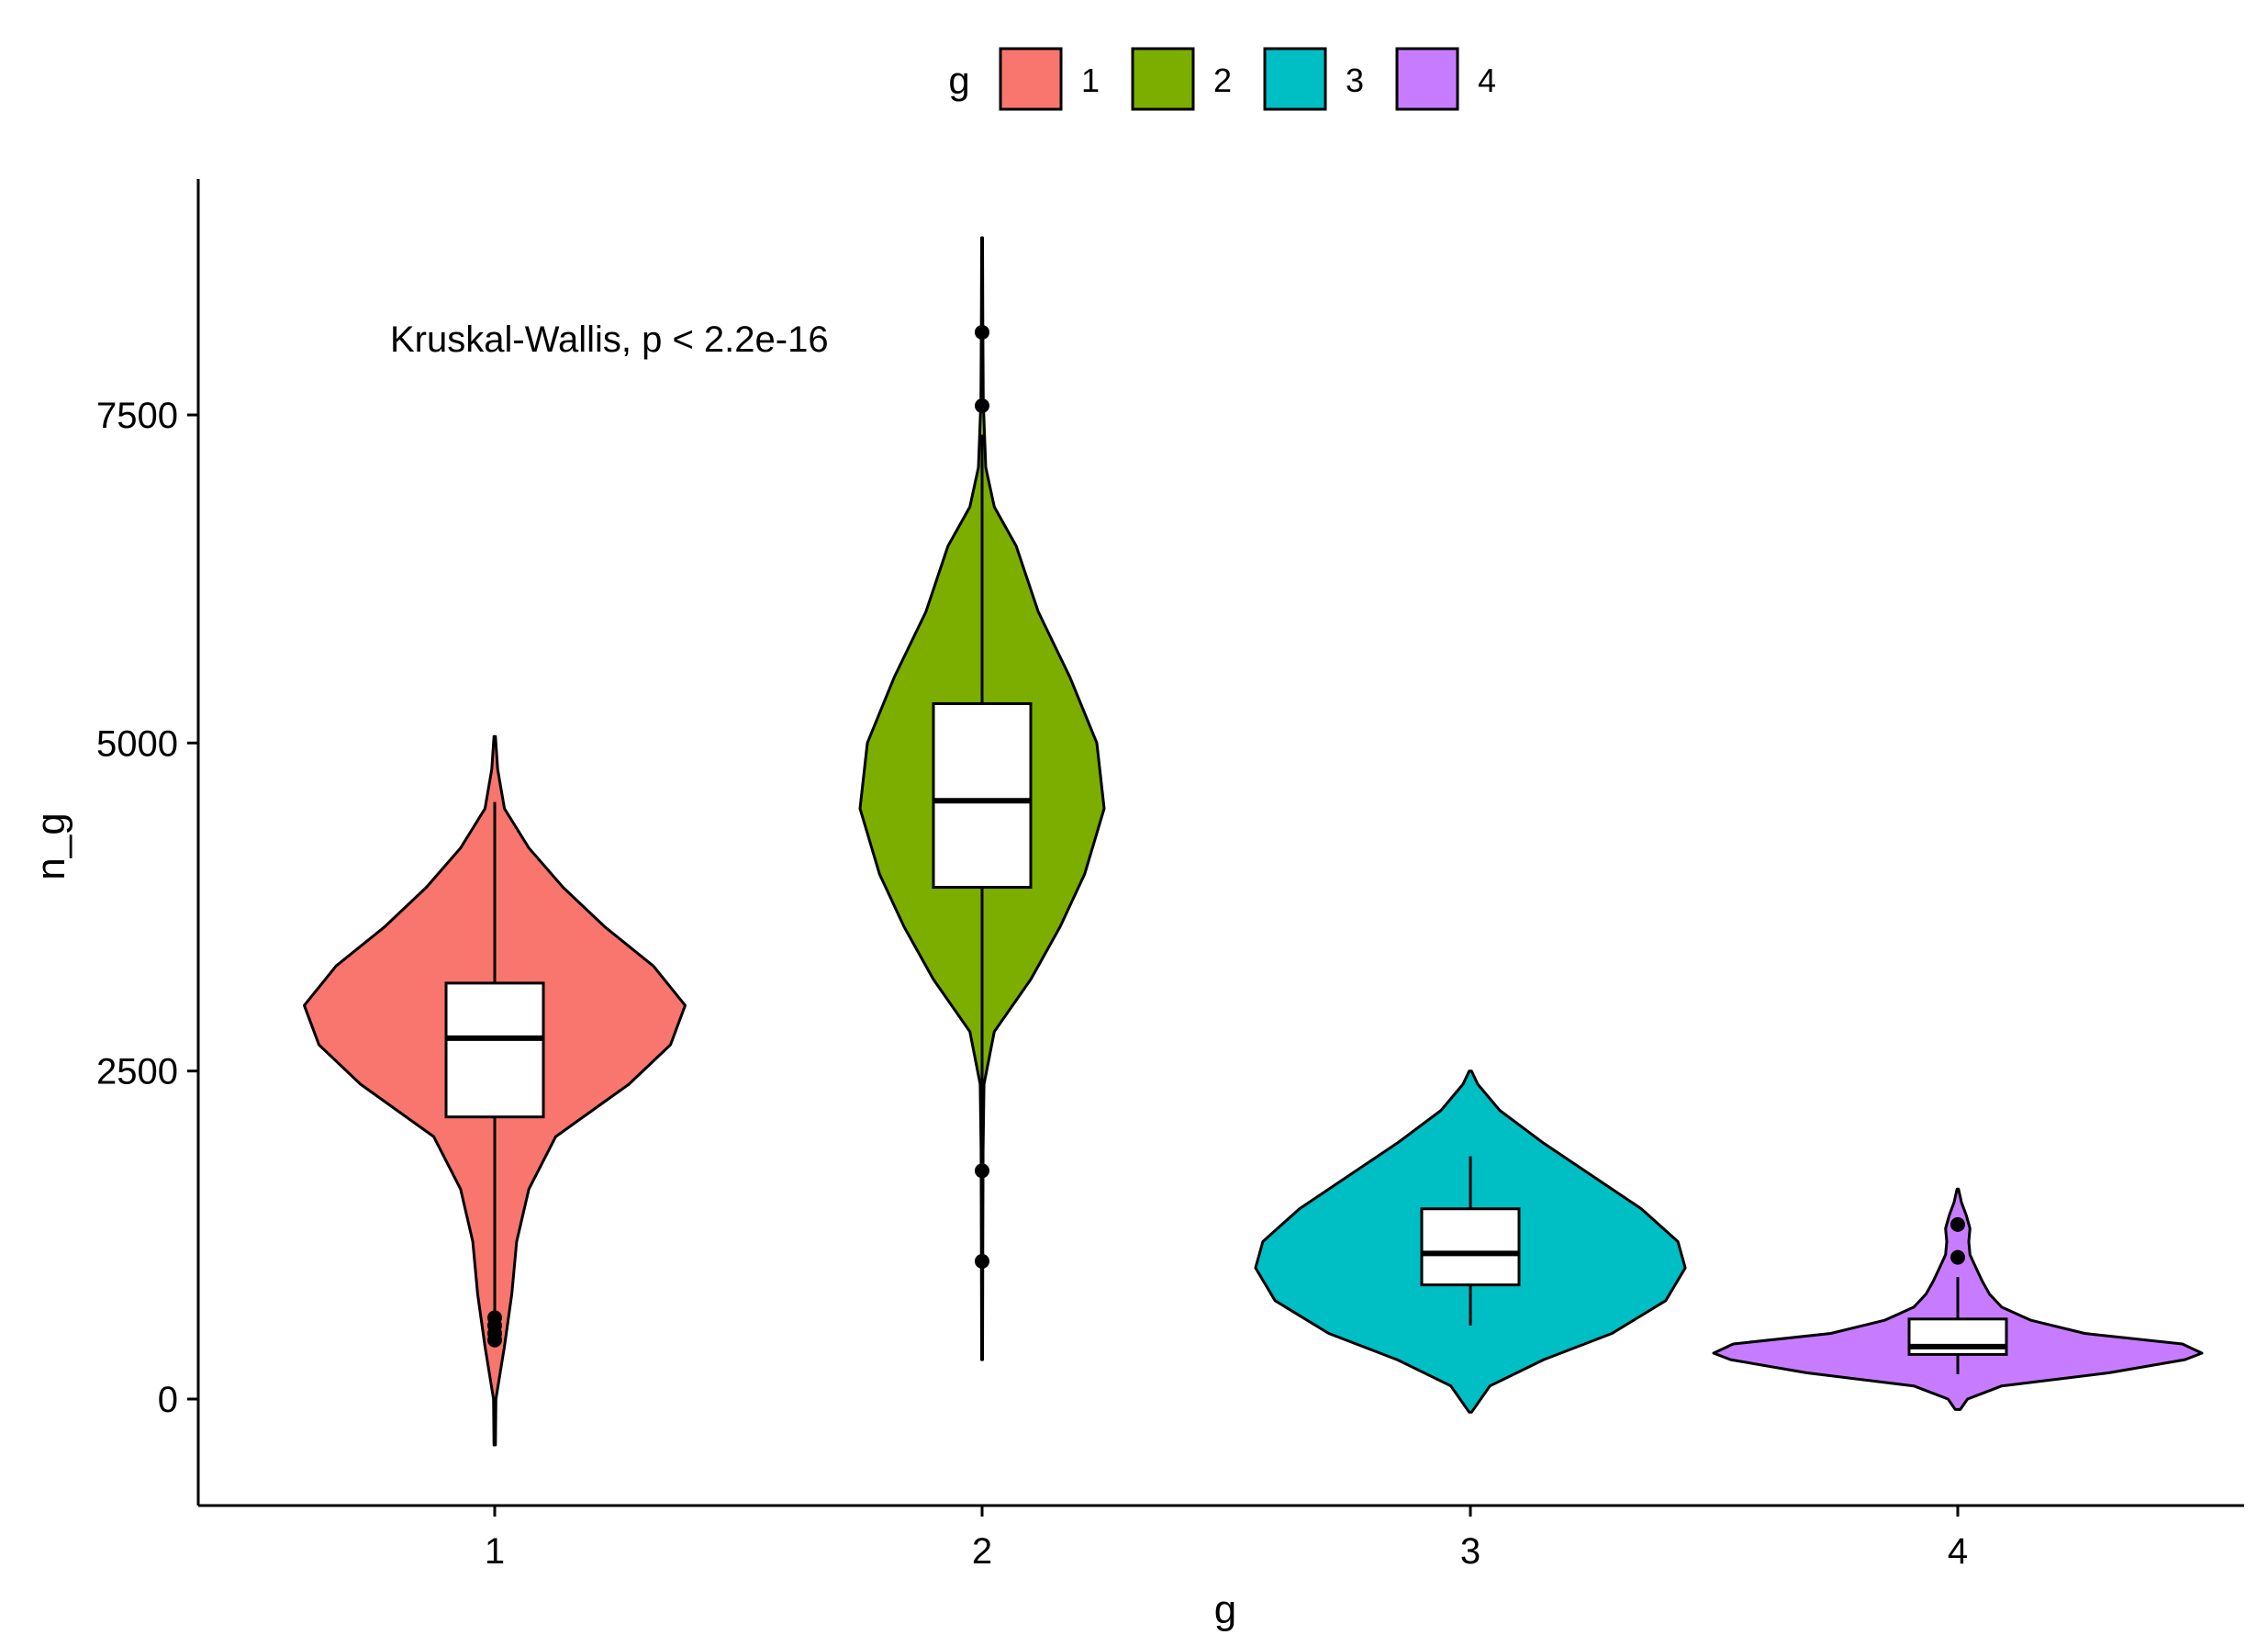 The height and width of the screenshot is (1646, 2268). I want to click on legend-label-3: 3, so click(1355, 80).